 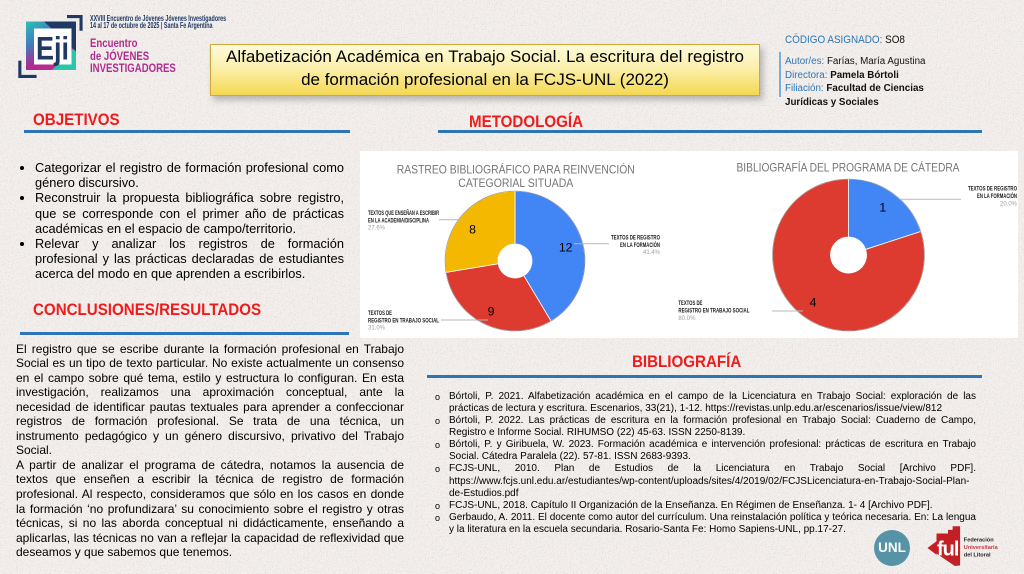 What do you see at coordinates (491, 312) in the screenshot?
I see `svg-text: 9` at bounding box center [491, 312].